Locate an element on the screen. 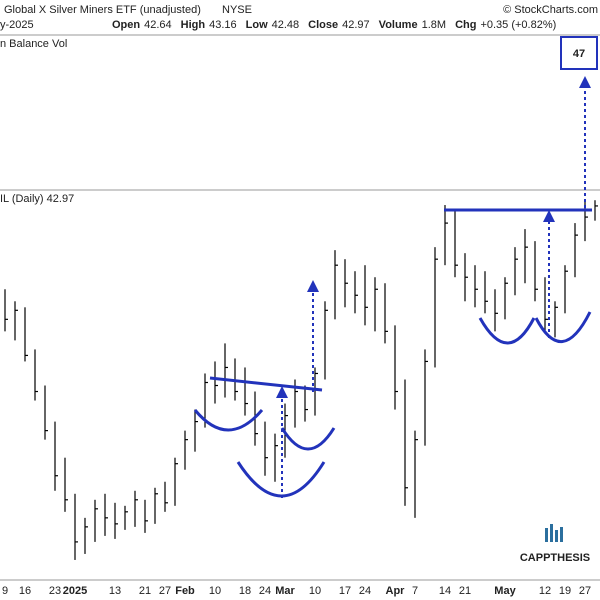 Image resolution: width=600 pixels, height=600 pixels. date: y-2025 is located at coordinates (17, 25).